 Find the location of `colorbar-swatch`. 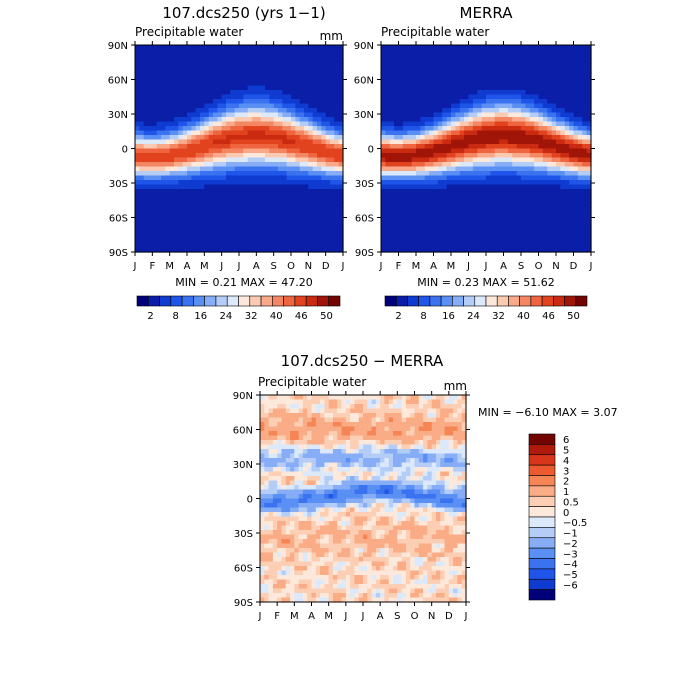

colorbar-swatch is located at coordinates (458, 301).